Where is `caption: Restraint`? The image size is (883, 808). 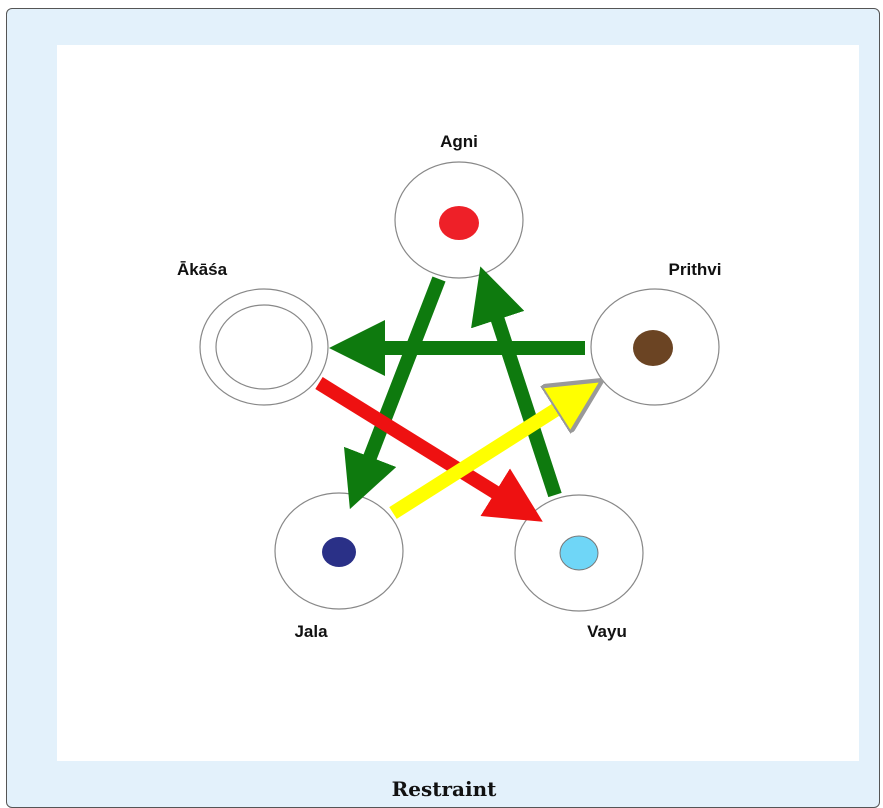 caption: Restraint is located at coordinates (444, 789).